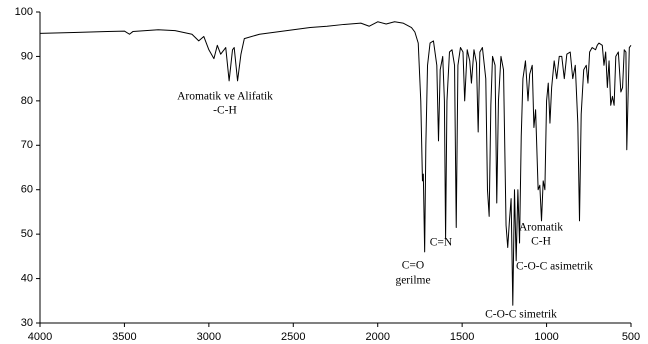 This screenshot has height=344, width=648. Describe the element at coordinates (412, 281) in the screenshot. I see `annotation: gerilme` at that location.